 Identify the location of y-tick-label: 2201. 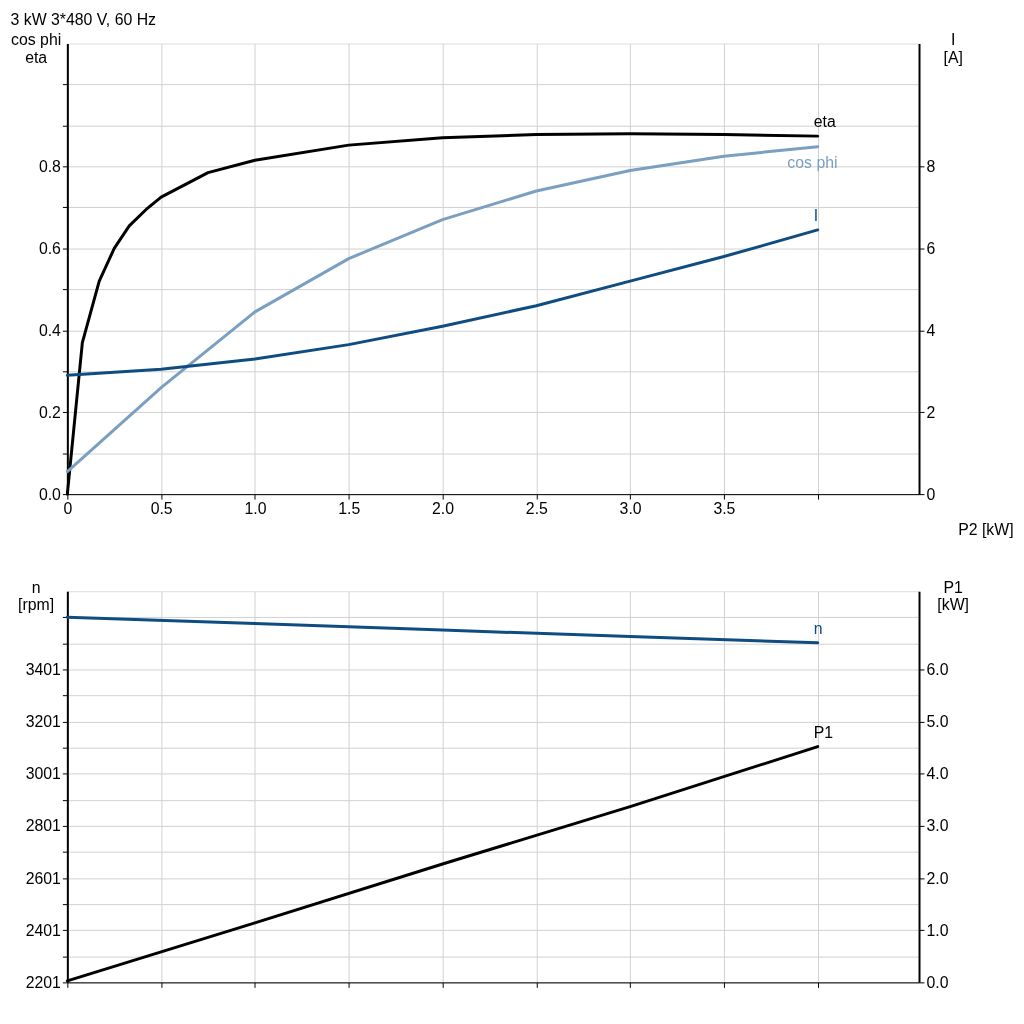
(43, 982).